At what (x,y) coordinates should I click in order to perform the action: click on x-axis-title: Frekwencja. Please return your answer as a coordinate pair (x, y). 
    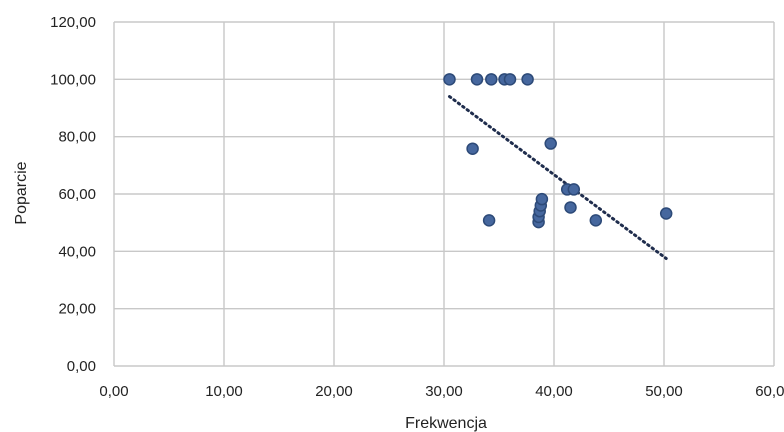
    Looking at the image, I should click on (446, 423).